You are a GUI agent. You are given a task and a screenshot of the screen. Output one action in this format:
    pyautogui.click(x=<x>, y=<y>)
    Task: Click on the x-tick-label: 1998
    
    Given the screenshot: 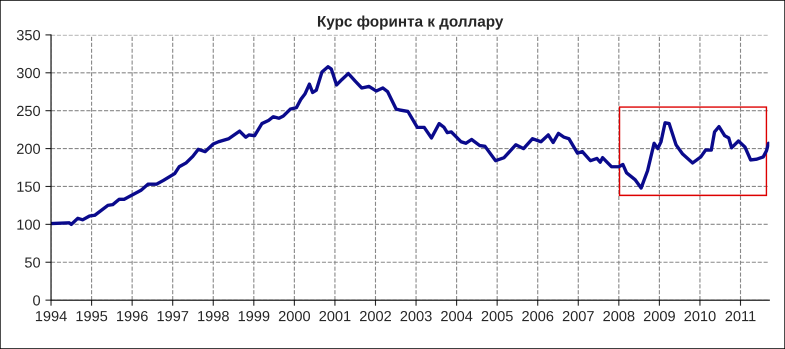 What is the action you would take?
    pyautogui.click(x=213, y=316)
    